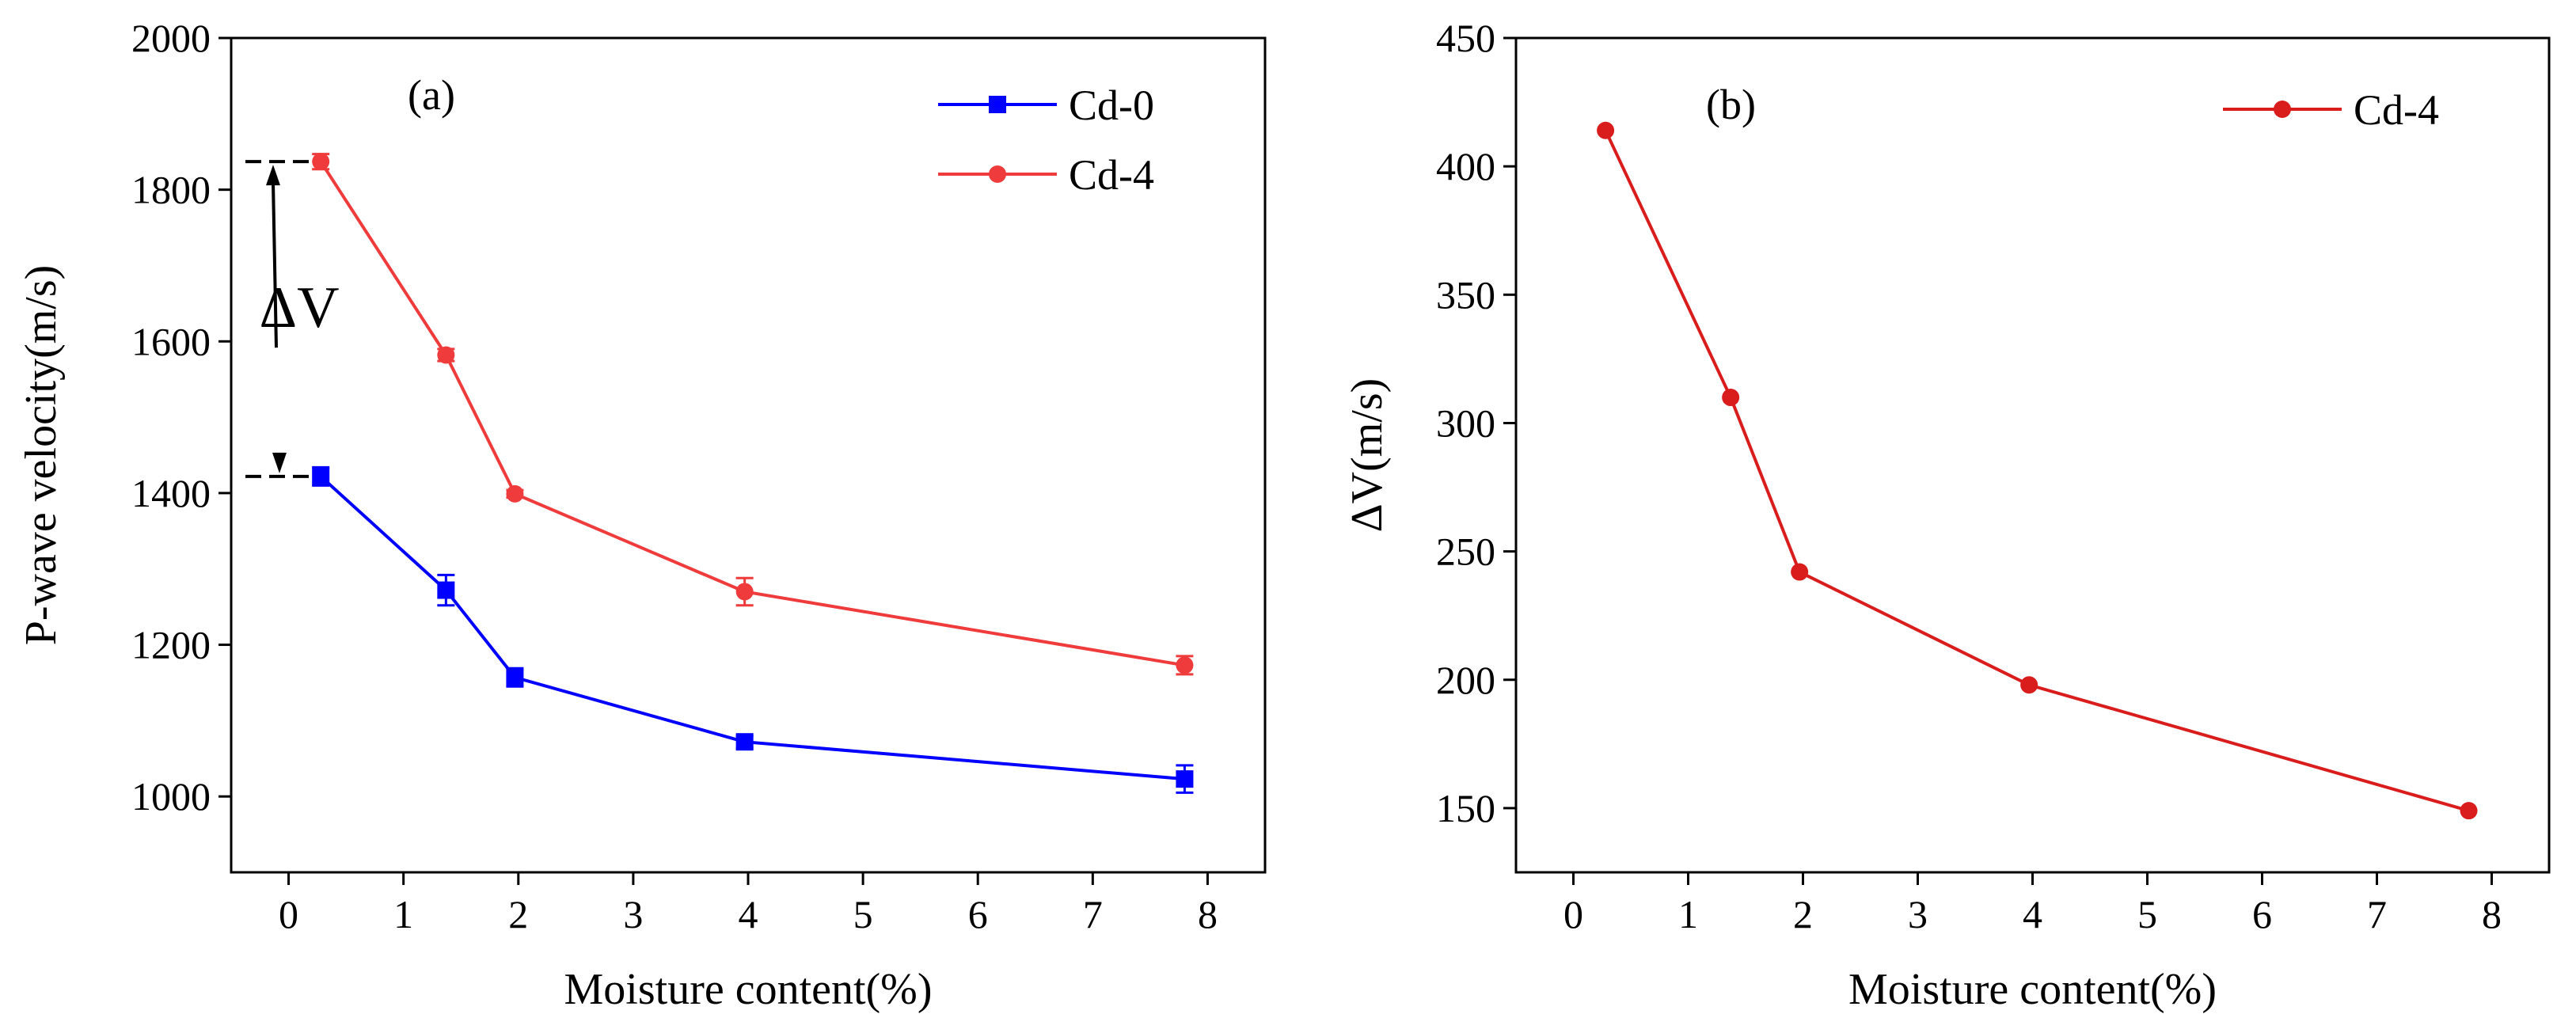  I want to click on delta-v-arrowhead-up, so click(273, 175).